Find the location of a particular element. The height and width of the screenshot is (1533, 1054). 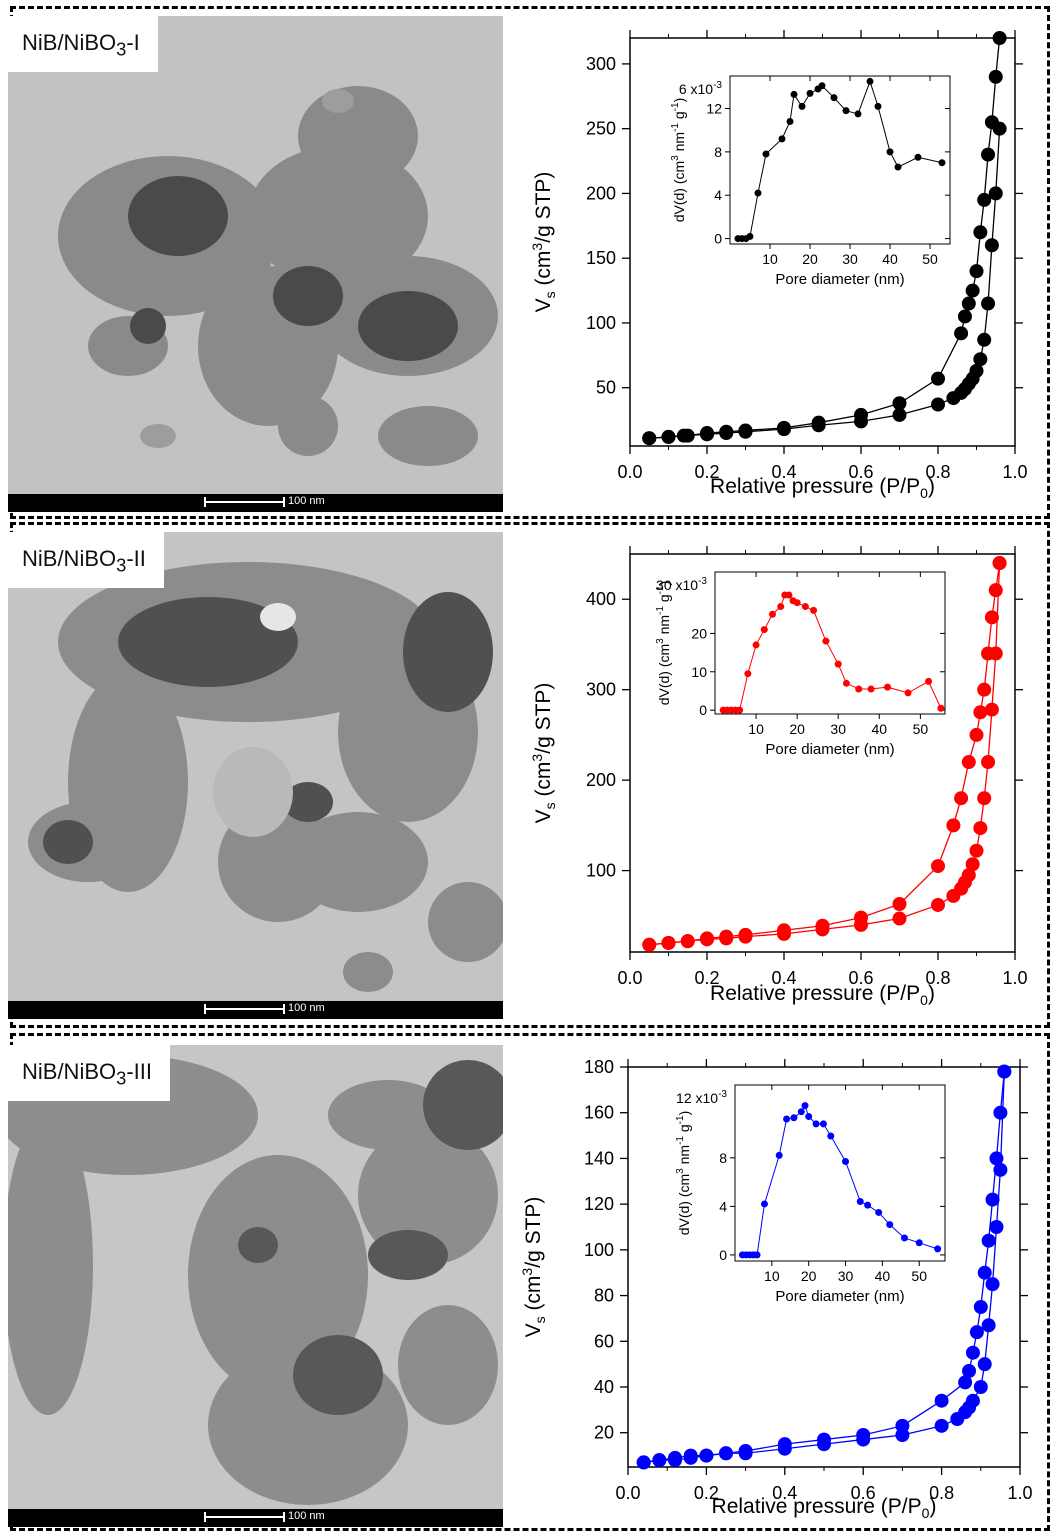

scale-bar-1: 100 nm is located at coordinates (255, 503).